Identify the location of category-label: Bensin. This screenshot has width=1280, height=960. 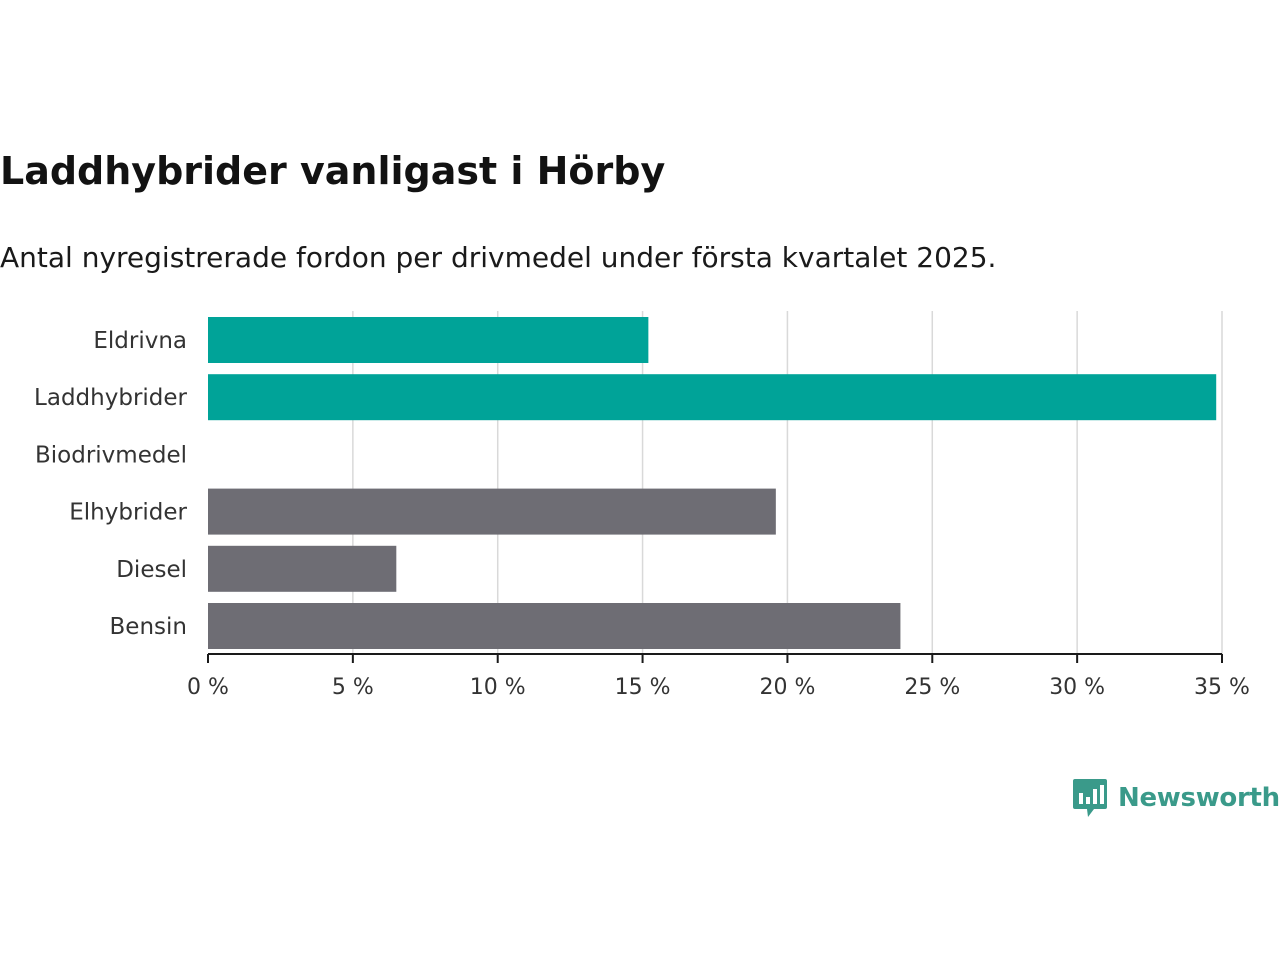
(148, 627).